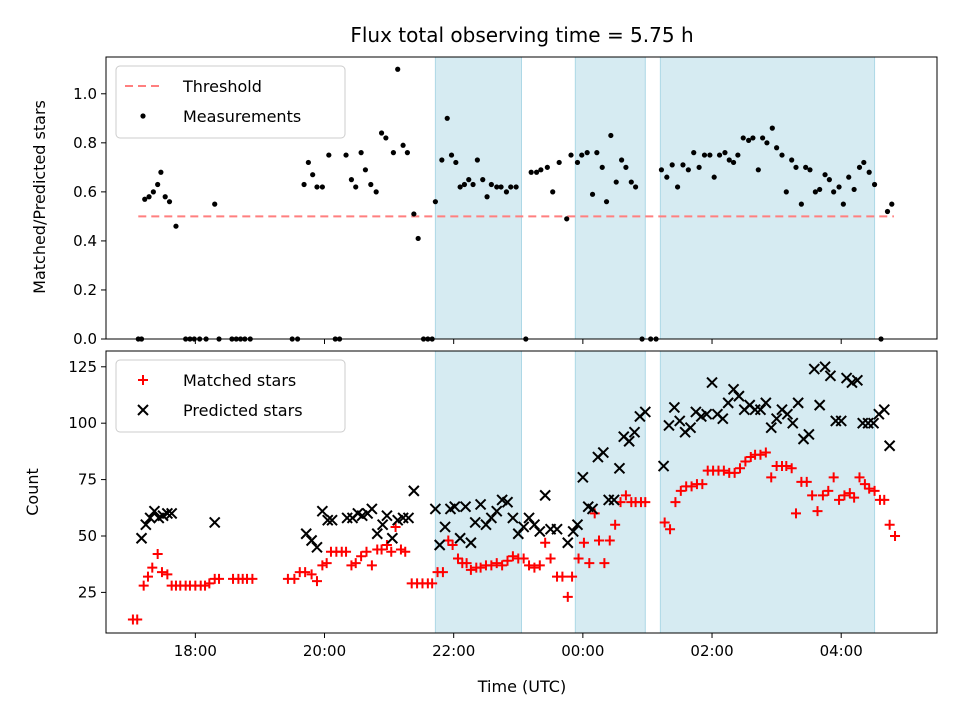  I want to click on top-legend: Threshold Measurements, so click(230, 102).